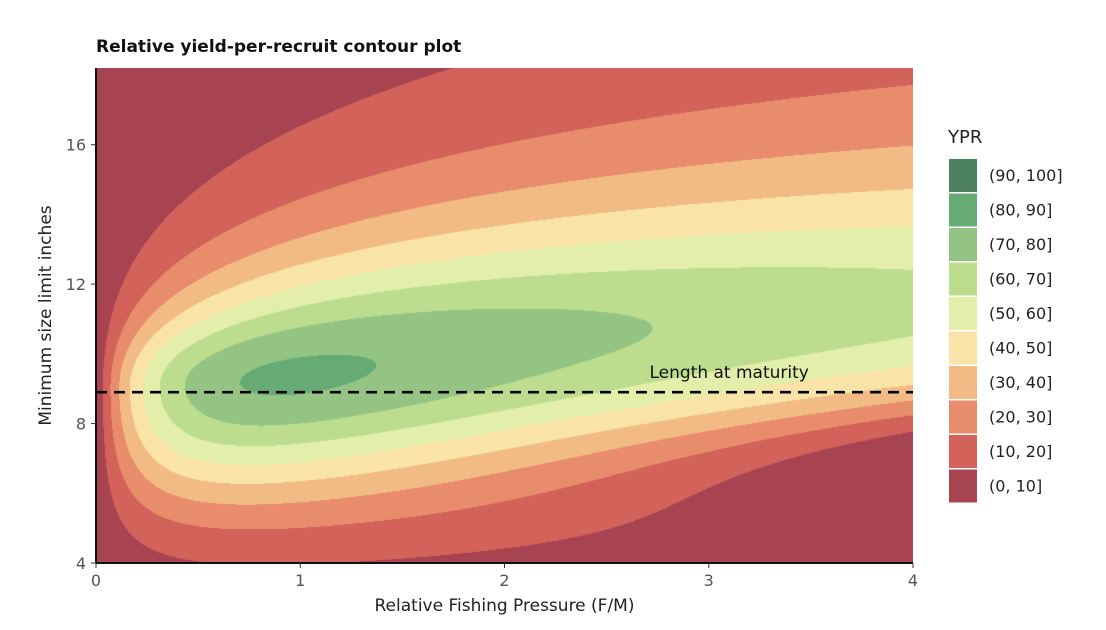  I want to click on y-tick-label: 8, so click(81, 424).